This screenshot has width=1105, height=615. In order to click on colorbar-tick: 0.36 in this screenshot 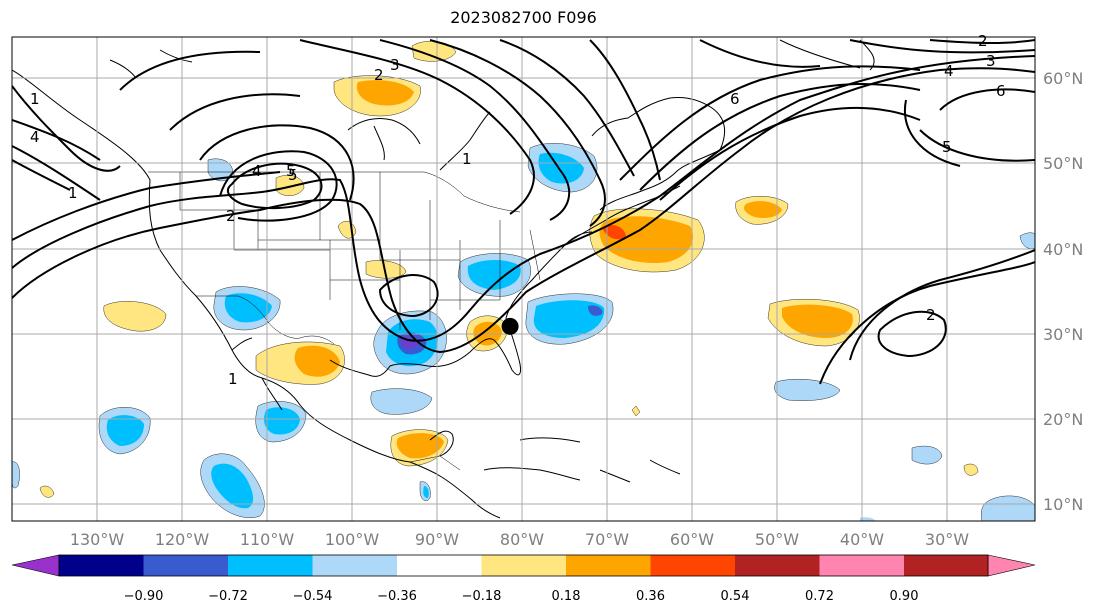, I will do `click(650, 596)`.